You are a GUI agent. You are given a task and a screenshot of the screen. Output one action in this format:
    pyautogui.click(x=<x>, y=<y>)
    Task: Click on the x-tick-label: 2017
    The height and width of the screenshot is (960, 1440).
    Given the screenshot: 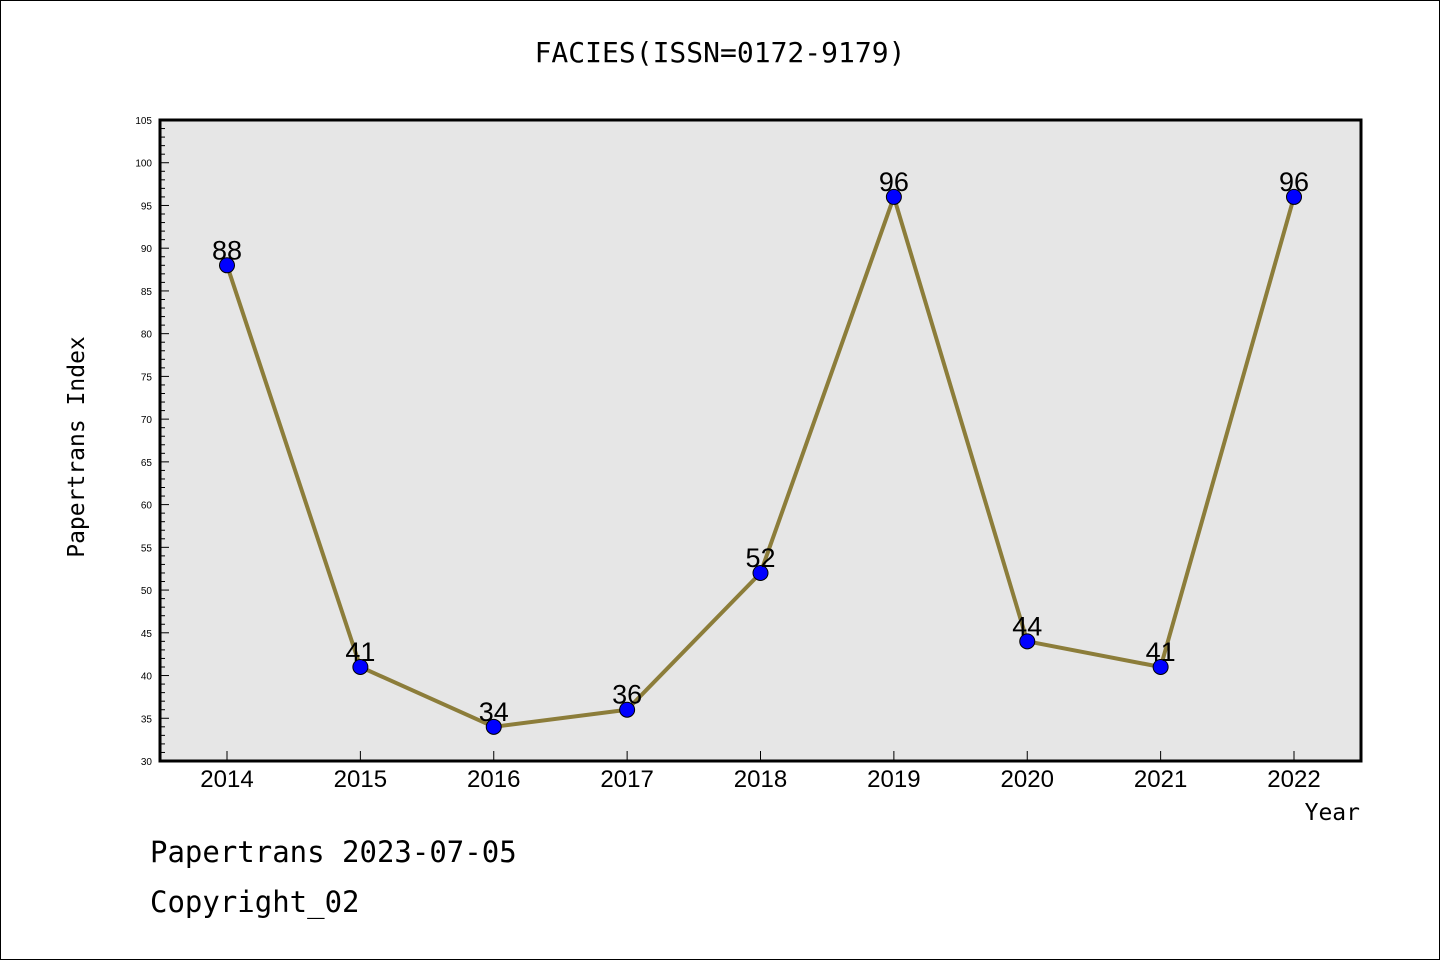 What is the action you would take?
    pyautogui.click(x=626, y=779)
    